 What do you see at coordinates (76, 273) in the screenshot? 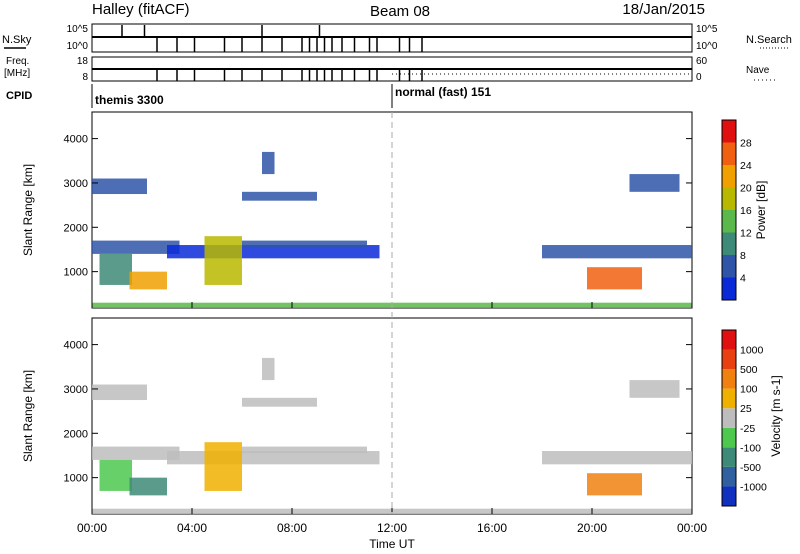
I see `power-ytick-label-0: 1000` at bounding box center [76, 273].